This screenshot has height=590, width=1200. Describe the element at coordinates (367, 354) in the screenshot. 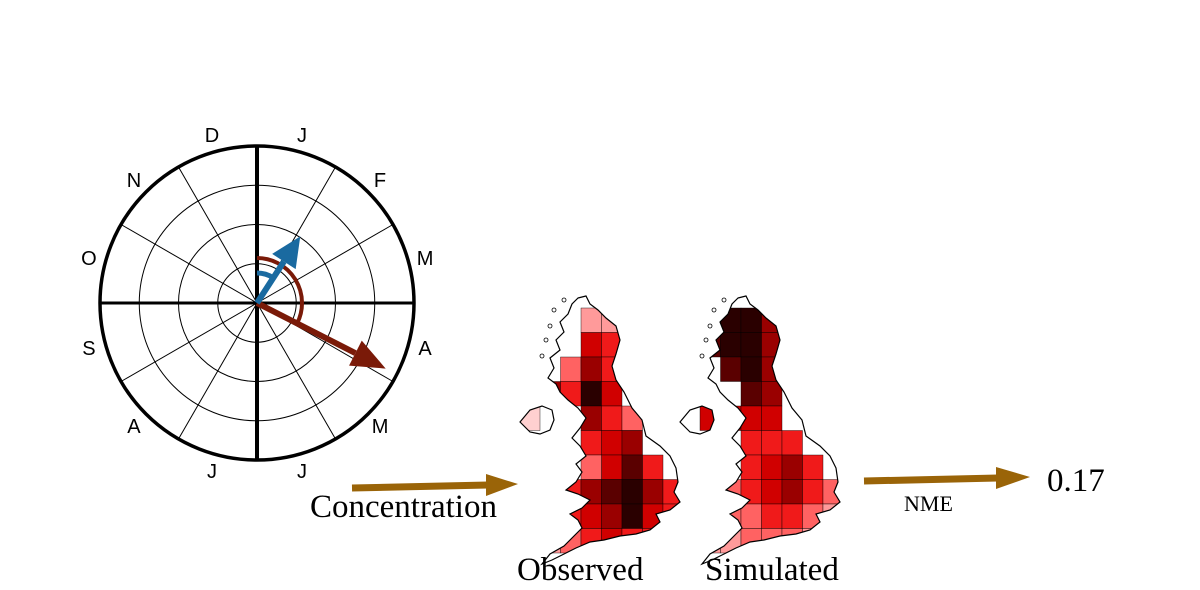

I see `simulated-arrow-head` at that location.